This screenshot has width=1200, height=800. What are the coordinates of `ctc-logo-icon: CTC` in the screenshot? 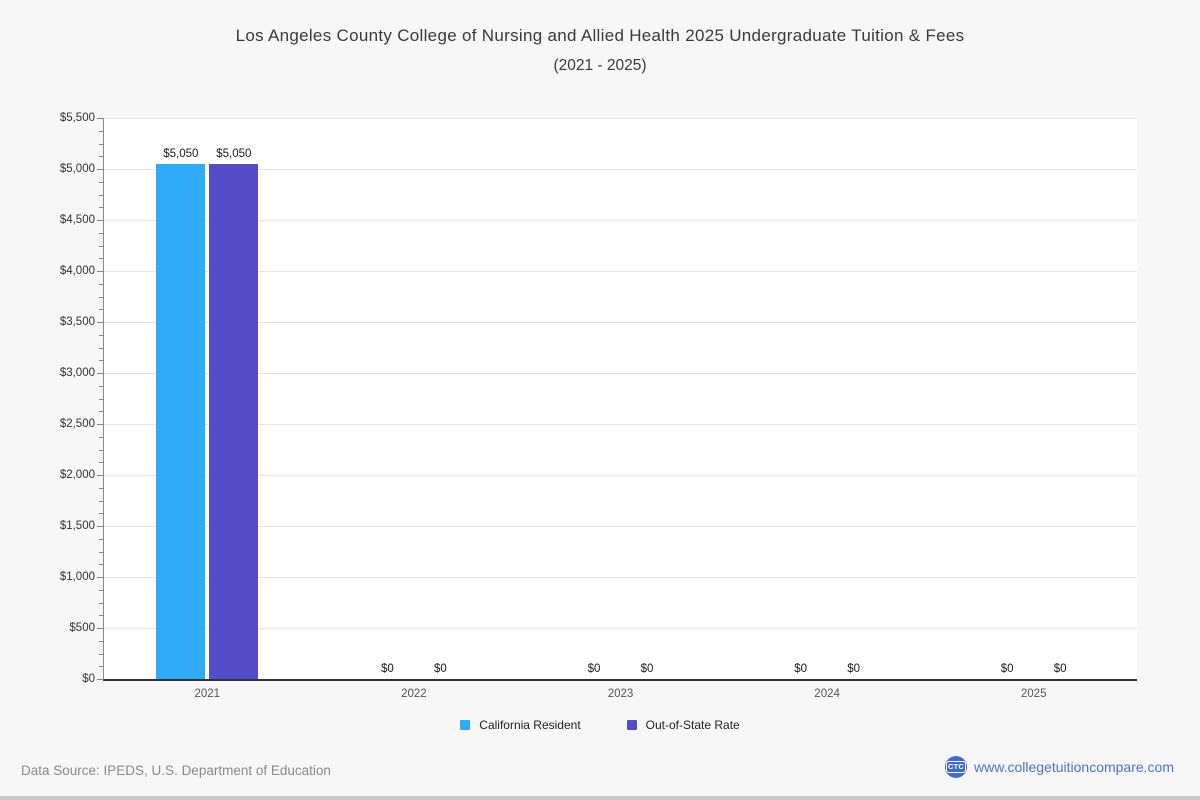 It's located at (956, 767).